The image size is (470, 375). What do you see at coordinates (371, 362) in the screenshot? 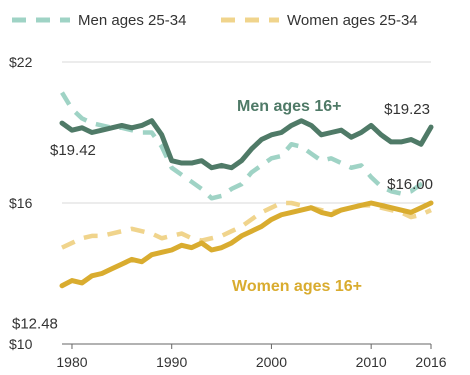
I see `x-tick-label: 2010` at bounding box center [371, 362].